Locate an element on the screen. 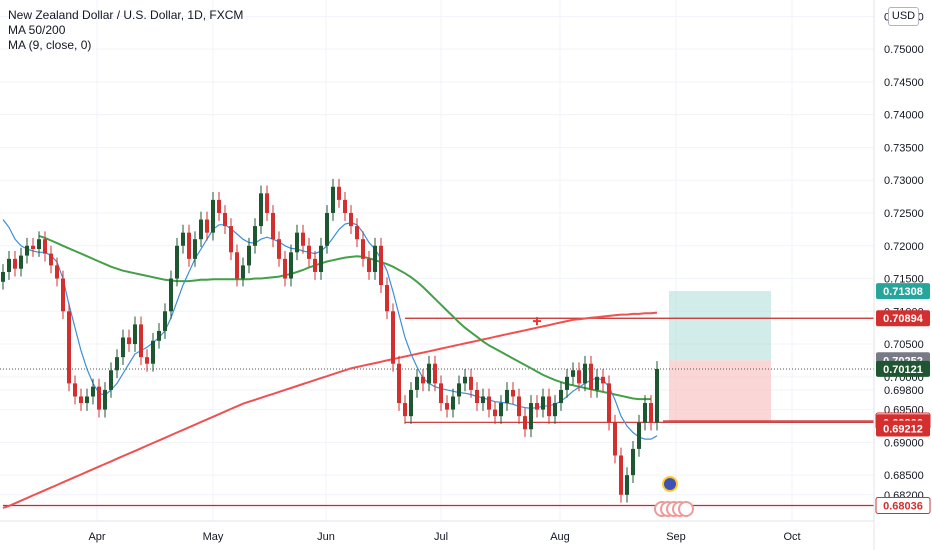 This screenshot has width=932, height=550. price-tick-8: 0.71500 is located at coordinates (904, 280).